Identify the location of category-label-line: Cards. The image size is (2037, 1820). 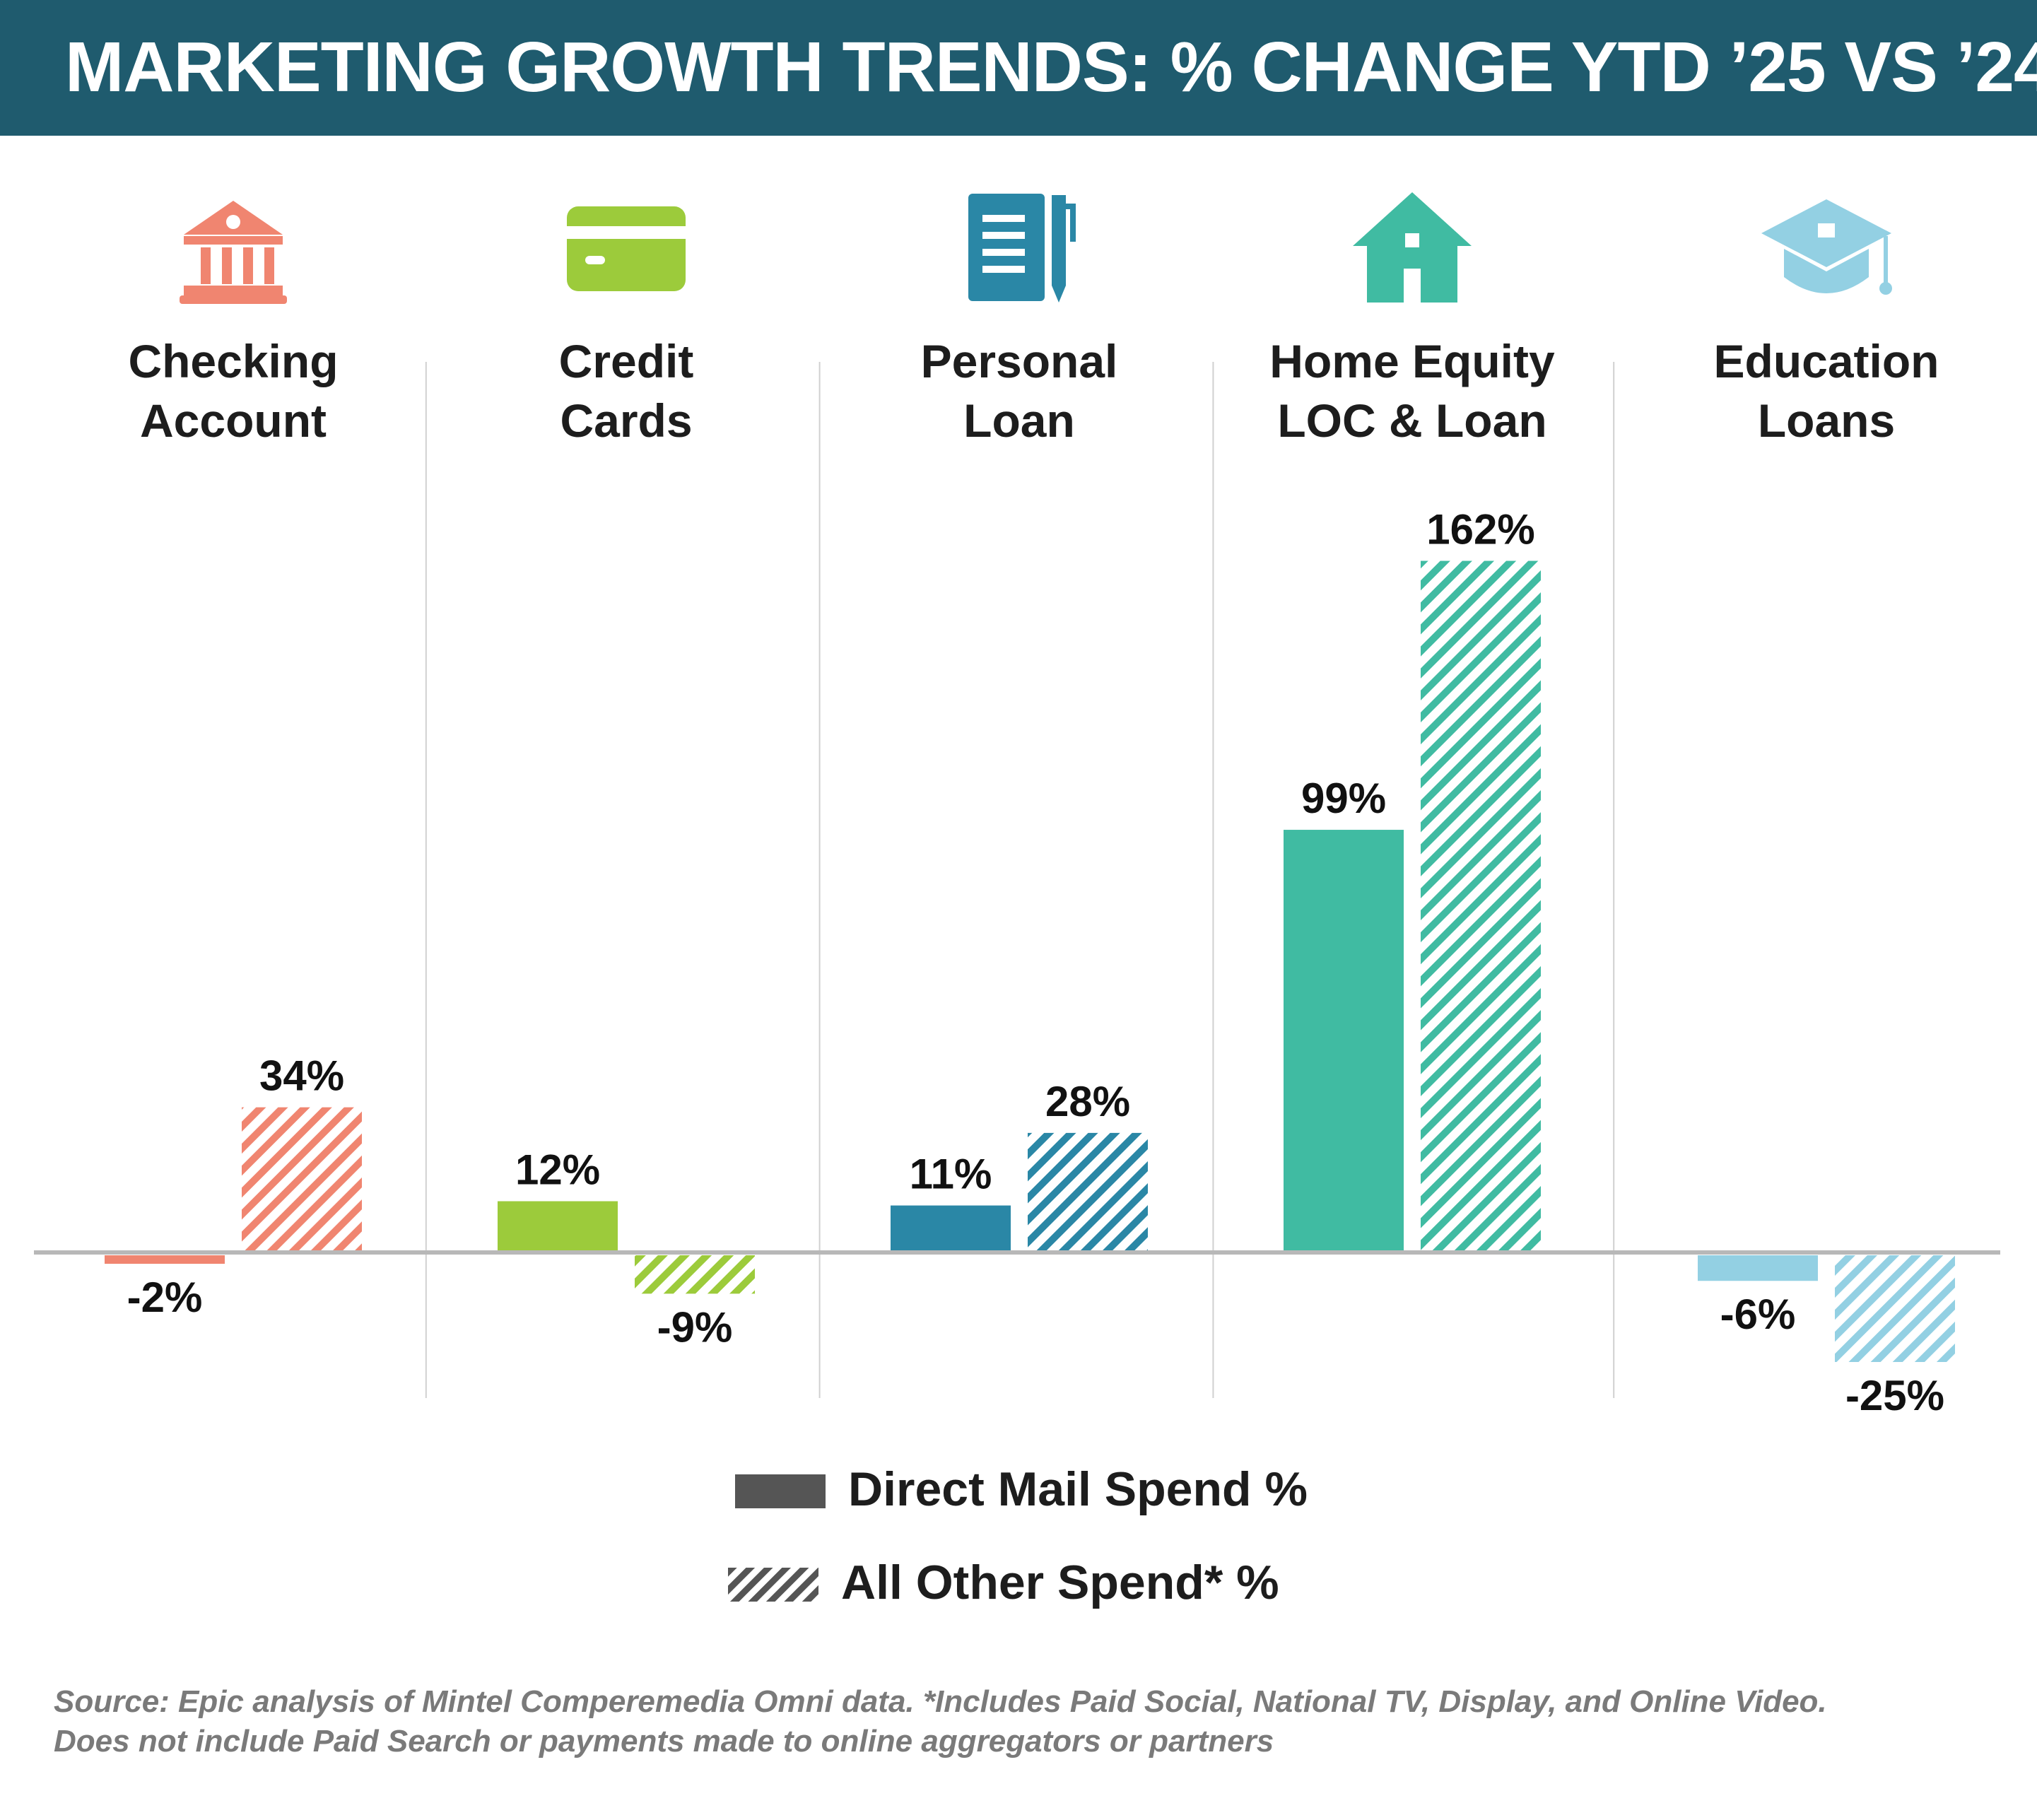
(626, 420).